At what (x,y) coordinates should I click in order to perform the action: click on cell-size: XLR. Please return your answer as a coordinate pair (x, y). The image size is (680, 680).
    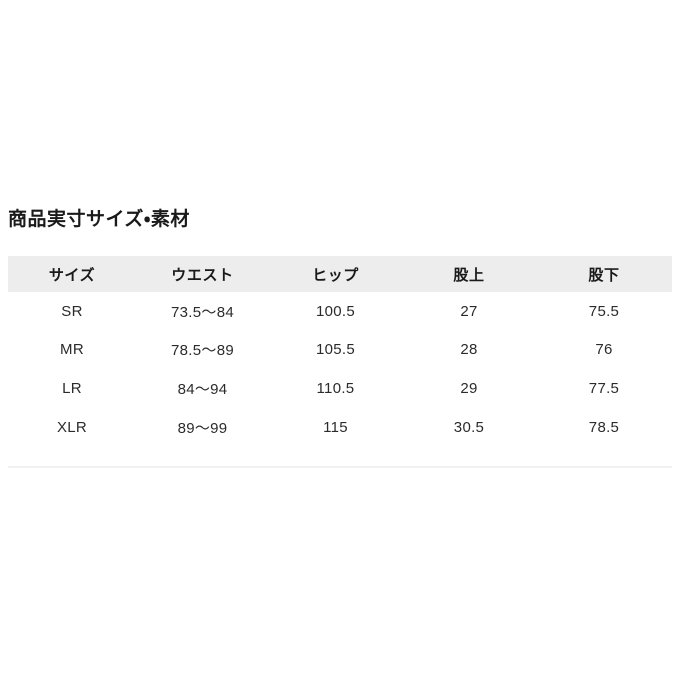
    Looking at the image, I should click on (72, 427).